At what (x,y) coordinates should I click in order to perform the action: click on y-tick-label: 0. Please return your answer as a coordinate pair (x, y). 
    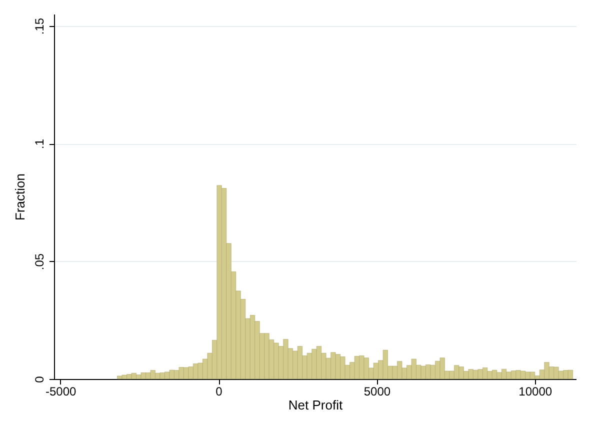
    Looking at the image, I should click on (39, 379).